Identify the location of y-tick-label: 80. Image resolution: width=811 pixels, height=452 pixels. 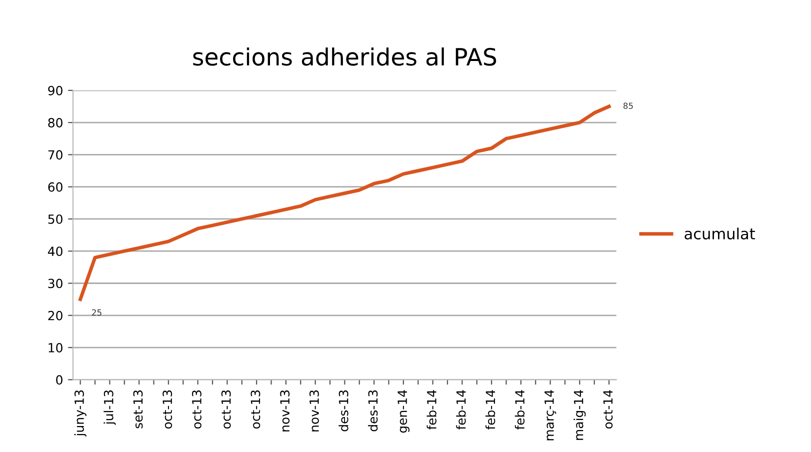
(55, 123).